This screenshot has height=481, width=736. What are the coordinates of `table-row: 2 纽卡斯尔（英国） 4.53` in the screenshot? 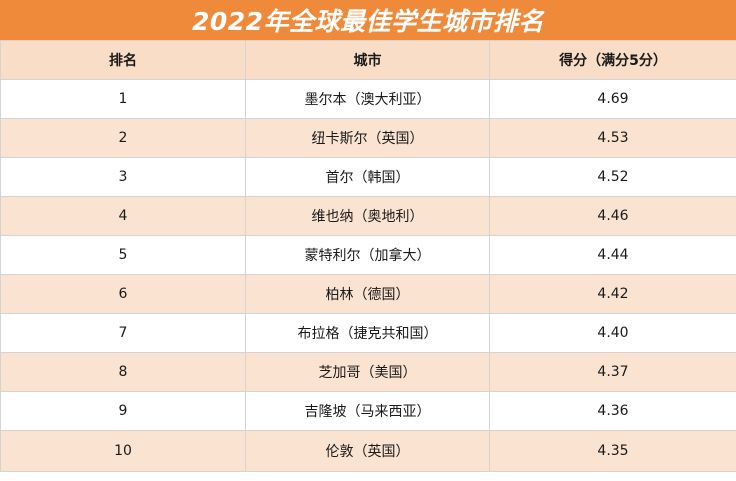 It's located at (368, 138).